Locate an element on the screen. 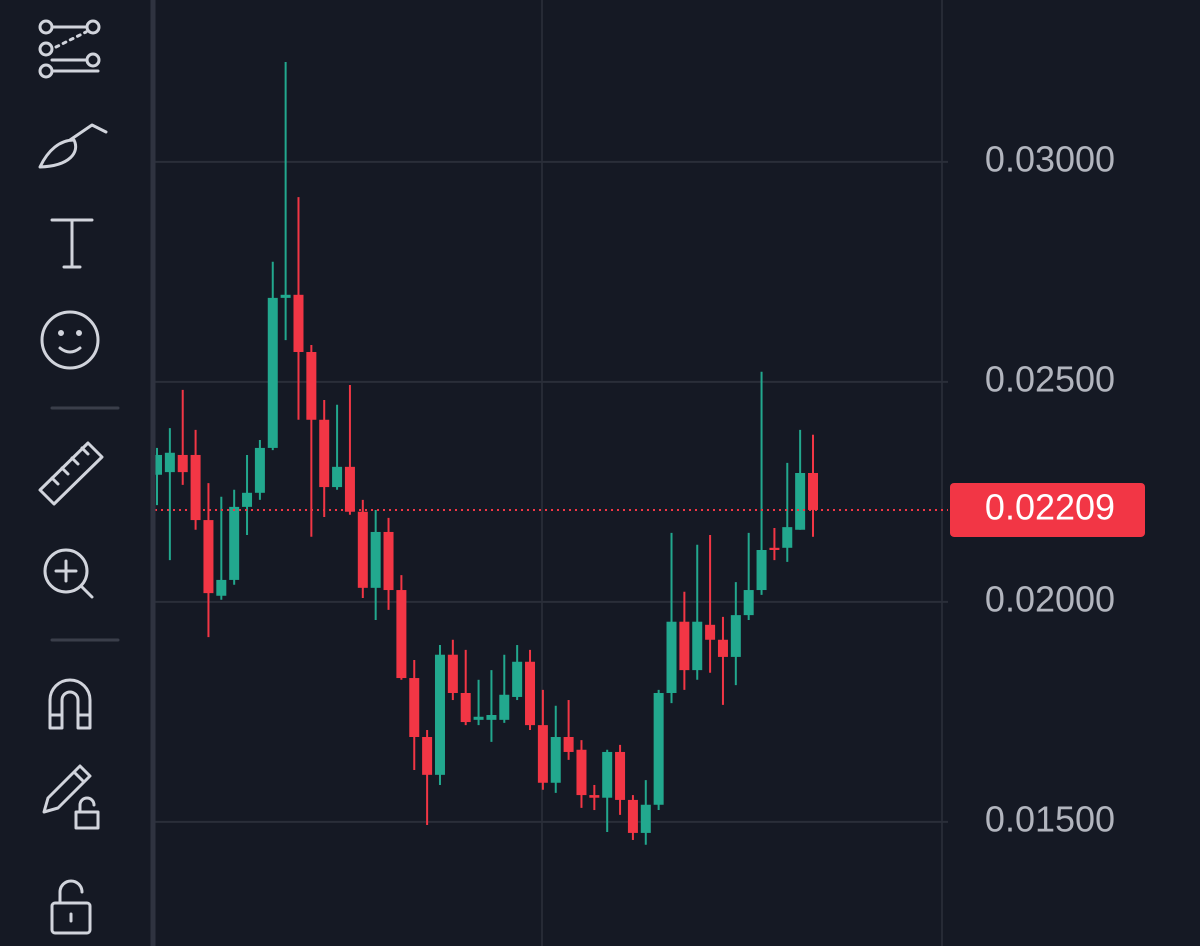  last-price-label: 0.02209 is located at coordinates (1050, 506).